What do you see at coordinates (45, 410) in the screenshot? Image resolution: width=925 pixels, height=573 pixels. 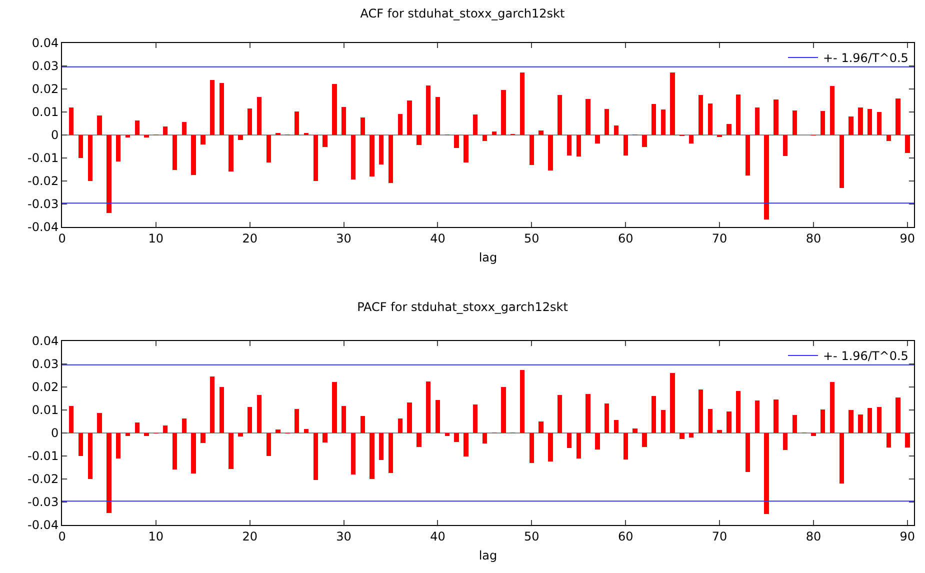 I see `y-tick-label: 0.01` at bounding box center [45, 410].